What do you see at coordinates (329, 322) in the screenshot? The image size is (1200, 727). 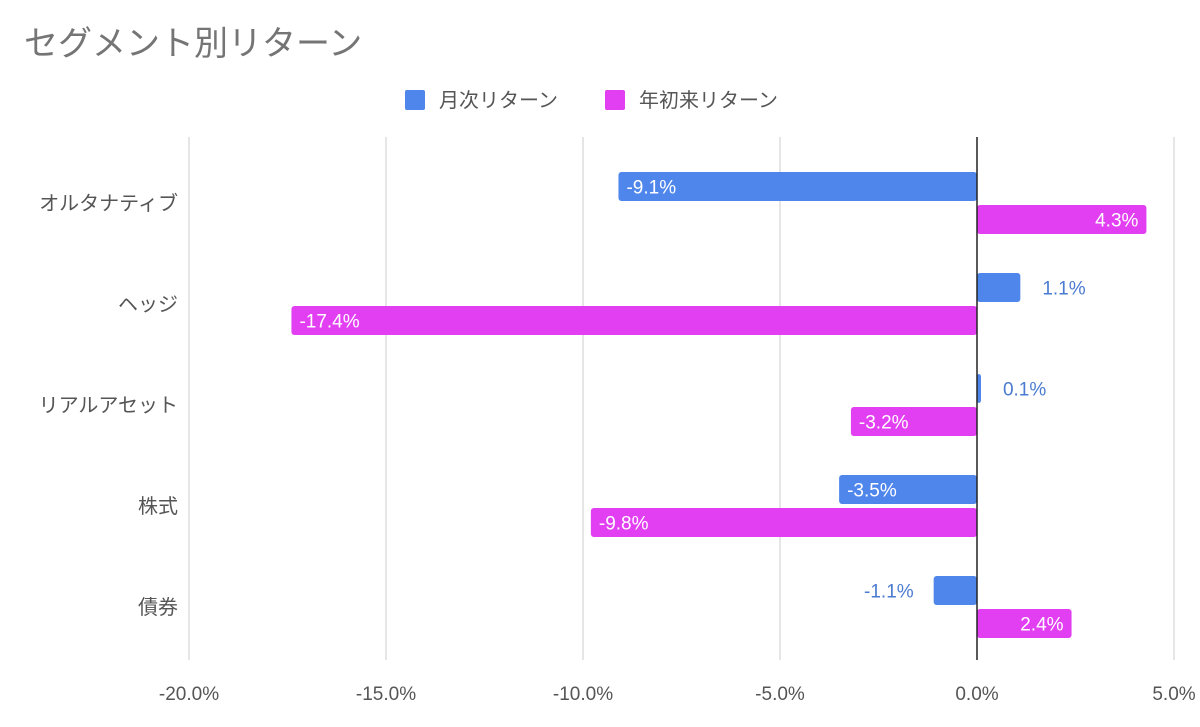 I see `data-label: -17.4%` at bounding box center [329, 322].